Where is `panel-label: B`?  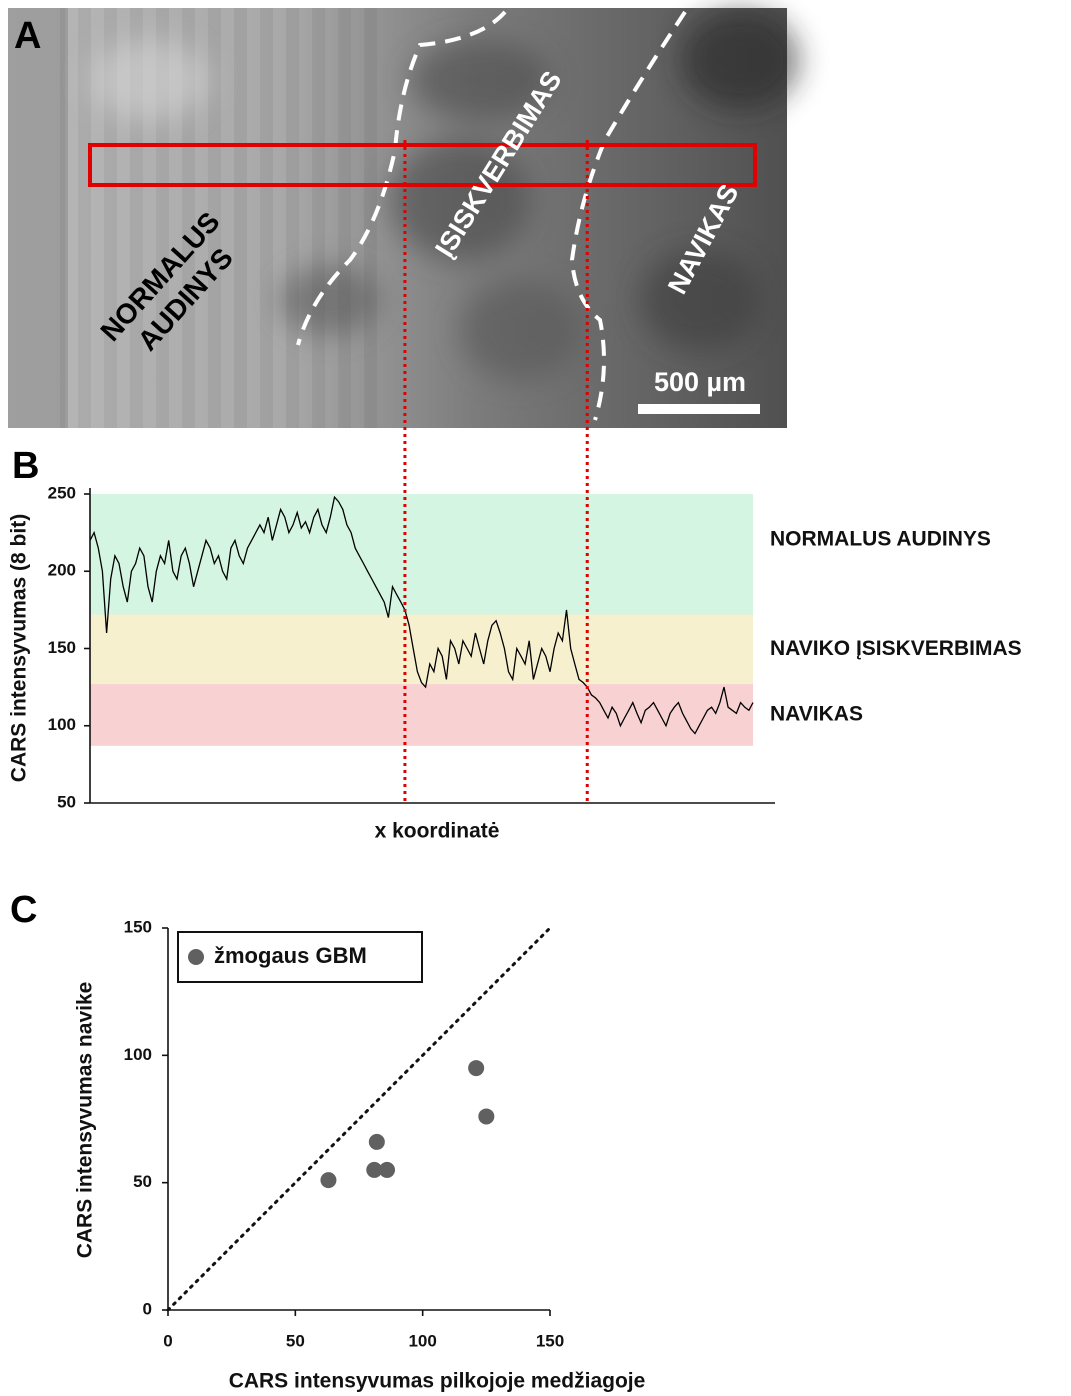 panel-label: B is located at coordinates (25, 466).